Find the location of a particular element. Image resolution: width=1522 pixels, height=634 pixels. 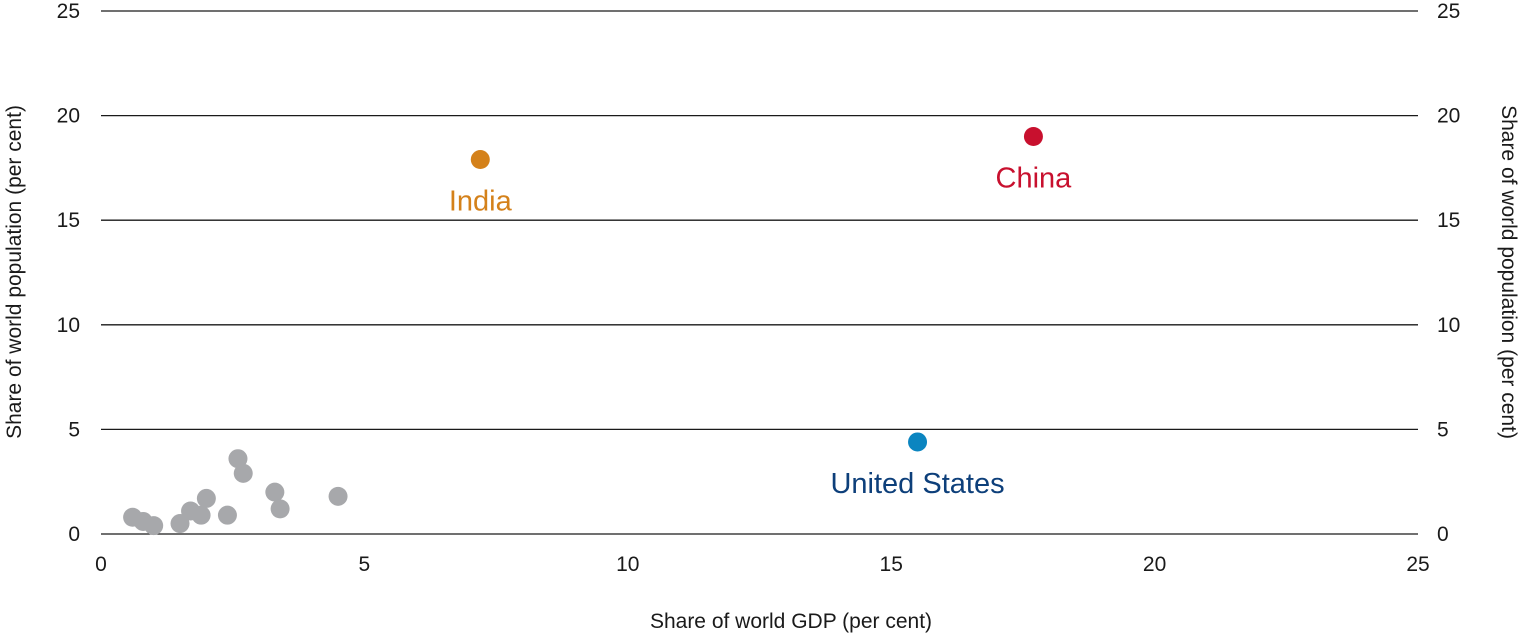

y-tick-label-right: 25 is located at coordinates (1448, 11).